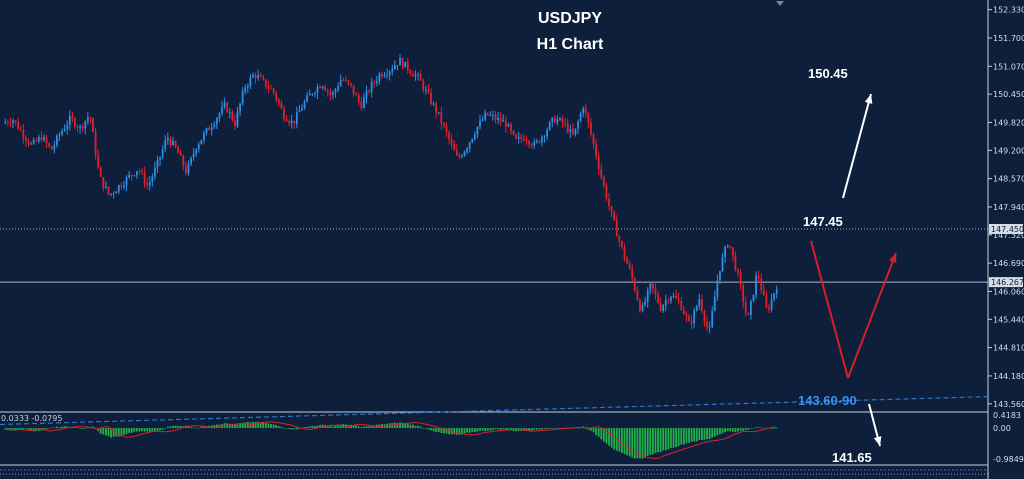 The width and height of the screenshot is (1024, 479). What do you see at coordinates (1008, 94) in the screenshot?
I see `price-tick-label: 150.450` at bounding box center [1008, 94].